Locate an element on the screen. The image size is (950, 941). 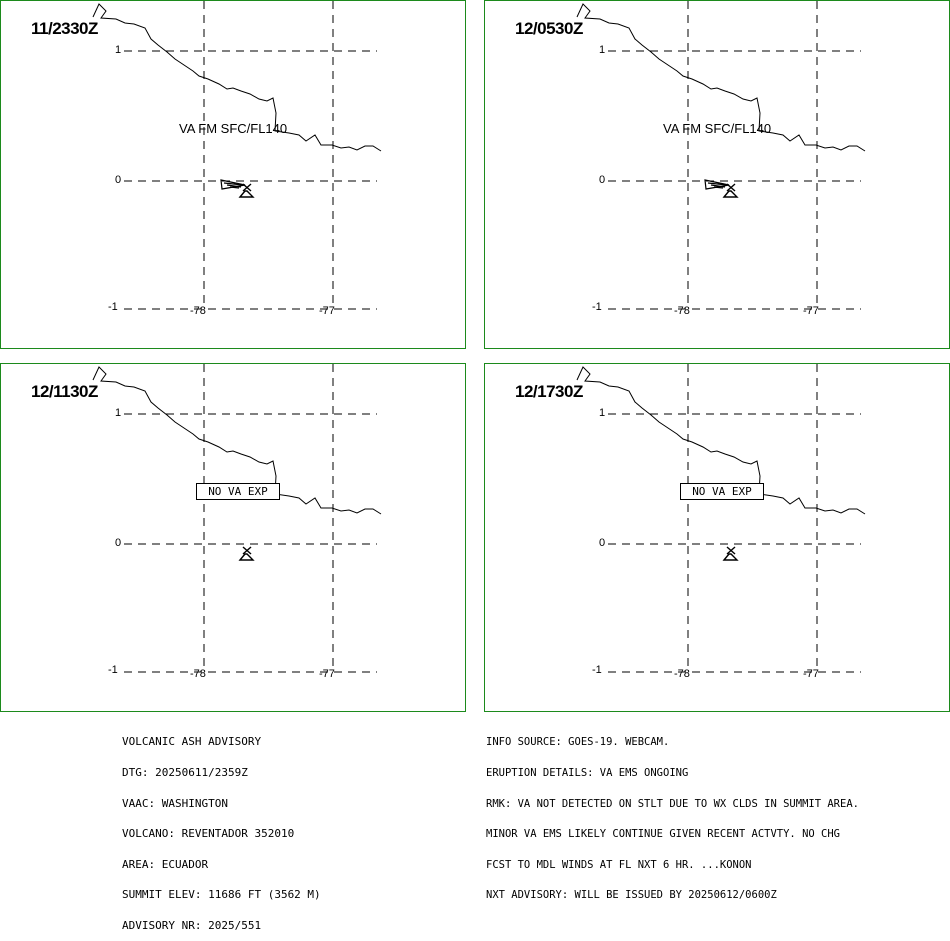
advisory-line: ERUPTION DETAILS: VA EMS ONGOING is located at coordinates (587, 773).